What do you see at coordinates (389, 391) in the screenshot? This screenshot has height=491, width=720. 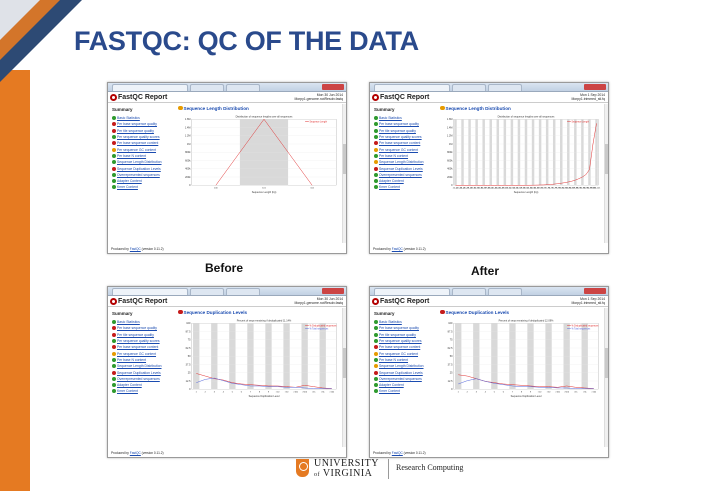 I see `module-label: Kmer Content` at bounding box center [389, 391].